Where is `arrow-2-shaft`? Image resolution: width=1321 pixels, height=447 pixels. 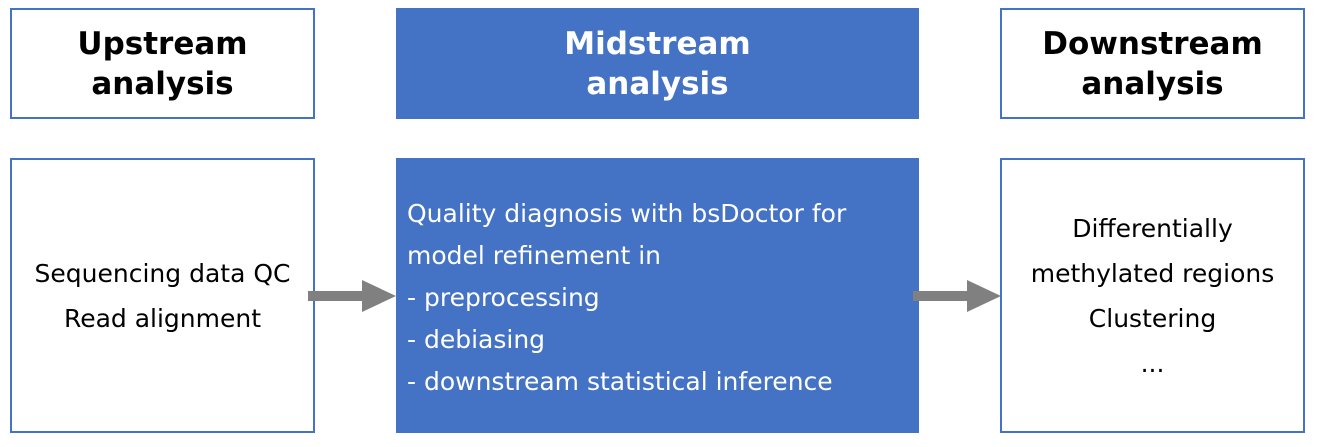
arrow-2-shaft is located at coordinates (941, 296).